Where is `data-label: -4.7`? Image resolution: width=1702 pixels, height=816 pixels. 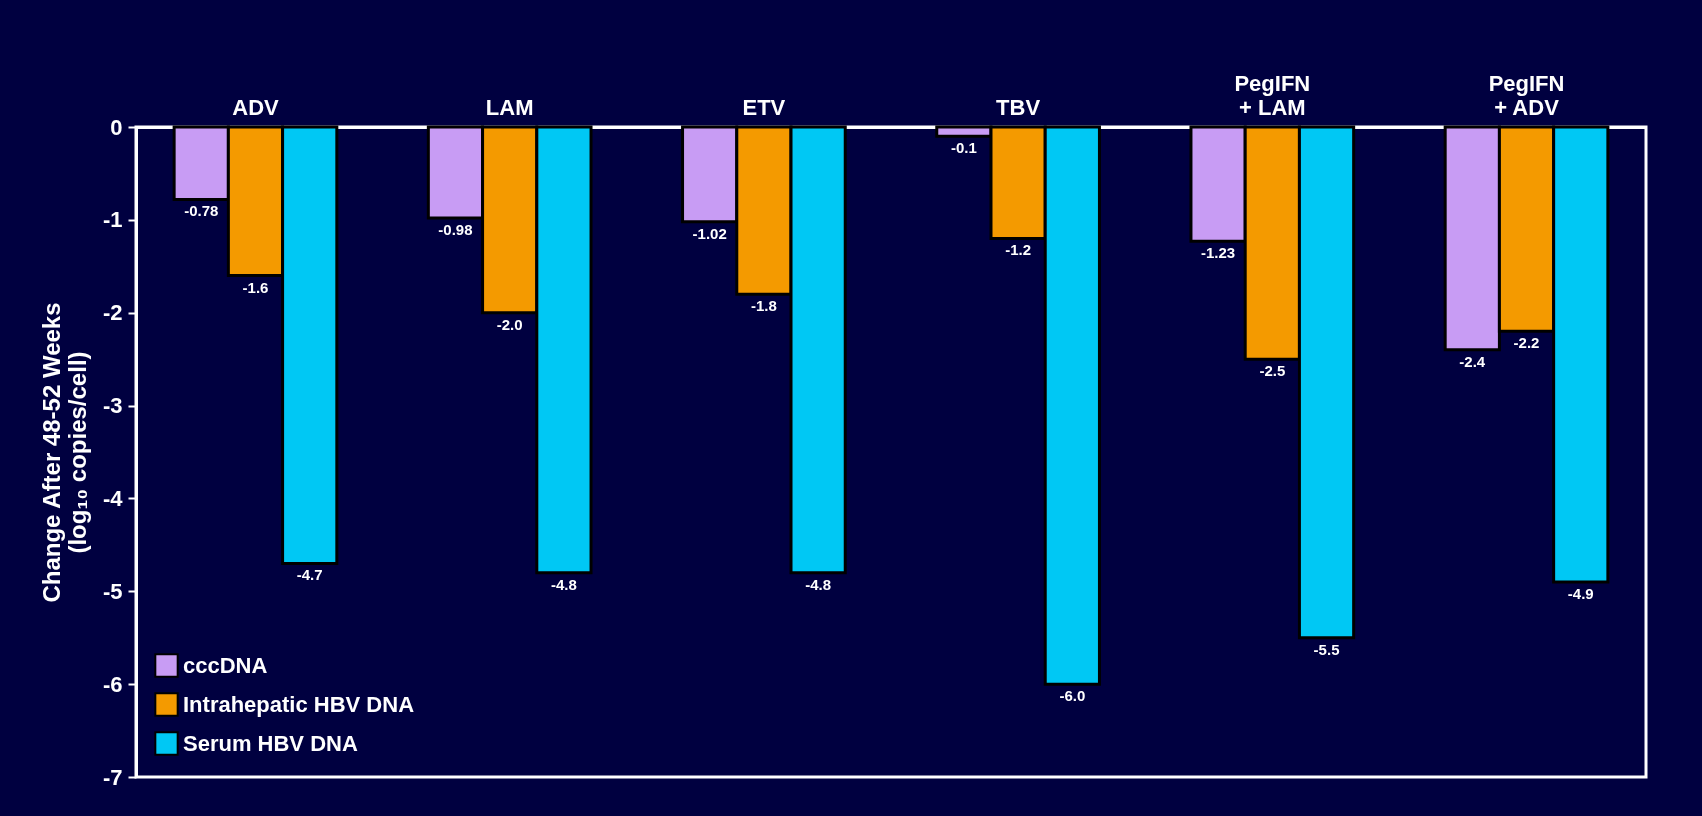
data-label: -4.7 is located at coordinates (309, 575).